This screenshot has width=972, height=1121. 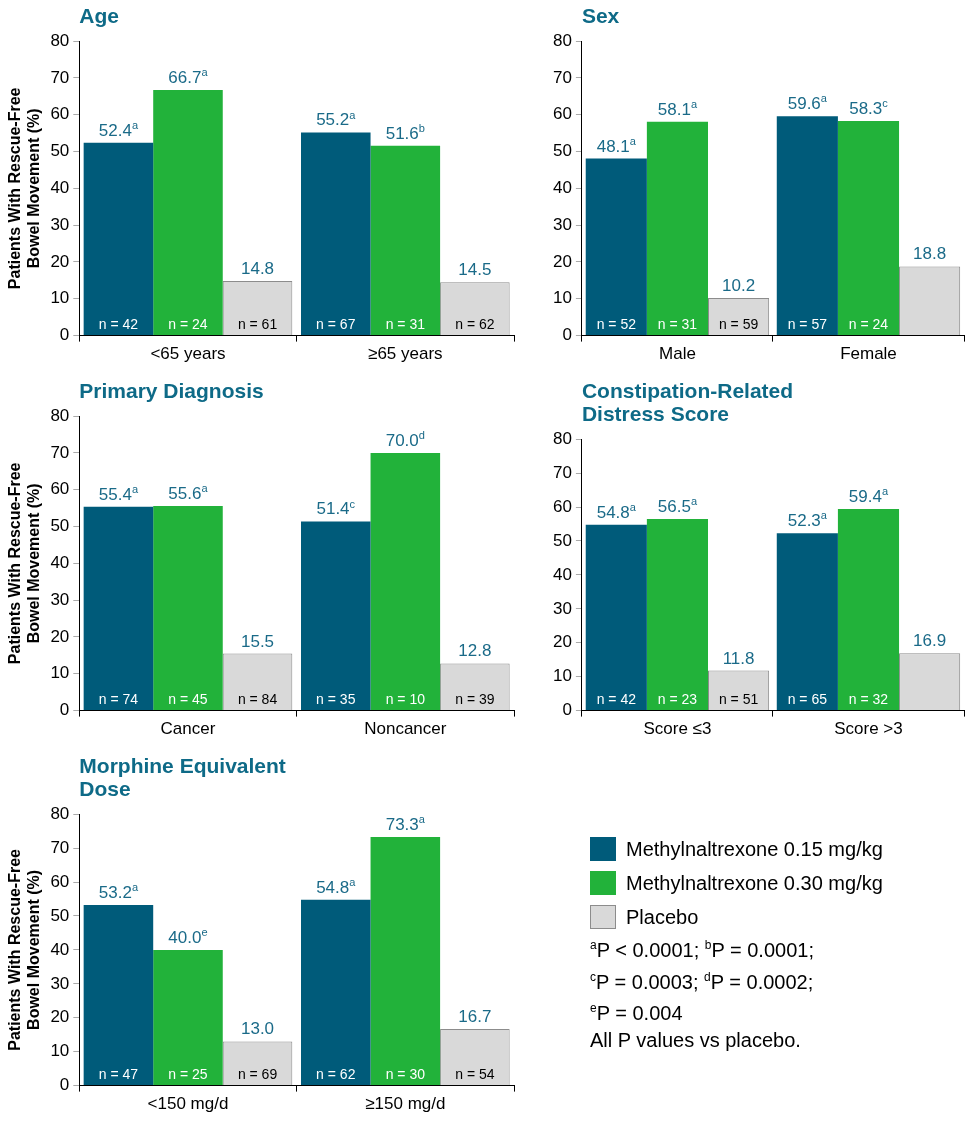 What do you see at coordinates (868, 354) in the screenshot?
I see `x-tick-label: Female` at bounding box center [868, 354].